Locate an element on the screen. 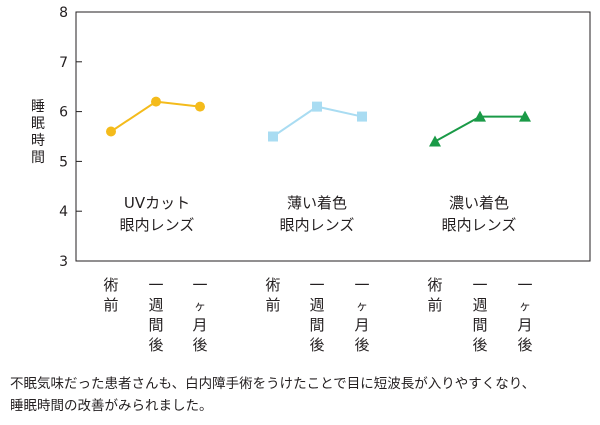 The image size is (600, 425). y-tick-label: 6 is located at coordinates (63, 113).